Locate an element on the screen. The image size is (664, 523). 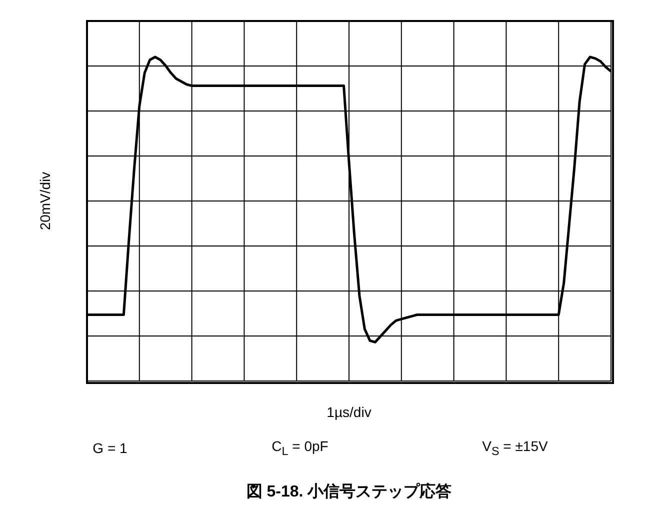
text: C$_{L}$ = 0pF is located at coordinates (300, 448).